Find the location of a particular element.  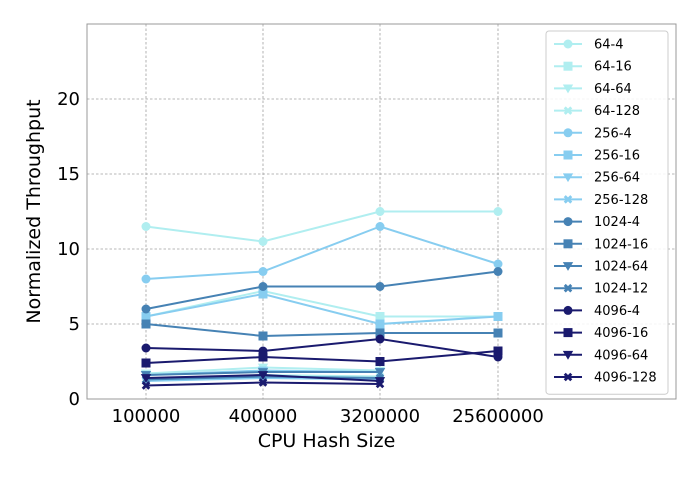

legend-item: 4096-4 is located at coordinates (597, 311).